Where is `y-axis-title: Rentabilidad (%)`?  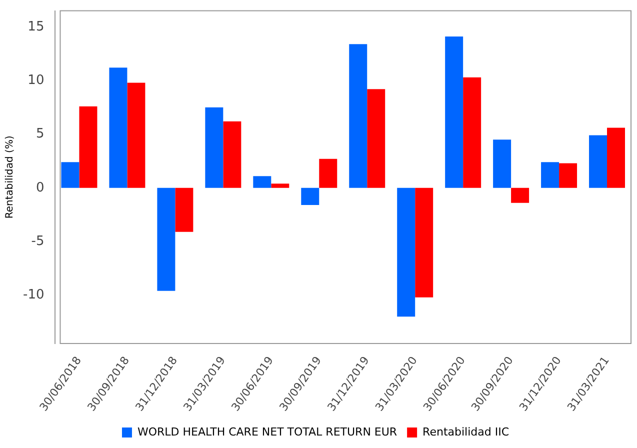 y-axis-title: Rentabilidad (%) is located at coordinates (10, 177).